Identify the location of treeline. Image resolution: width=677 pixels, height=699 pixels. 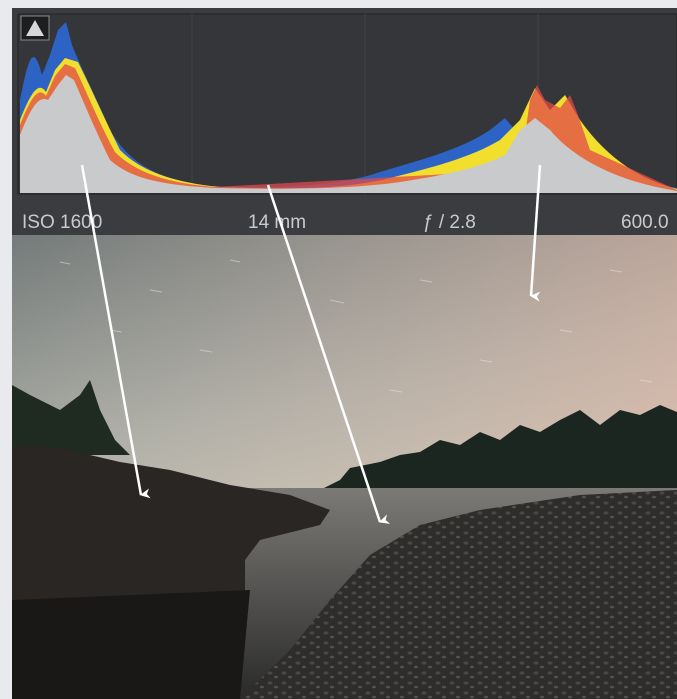
(493, 452).